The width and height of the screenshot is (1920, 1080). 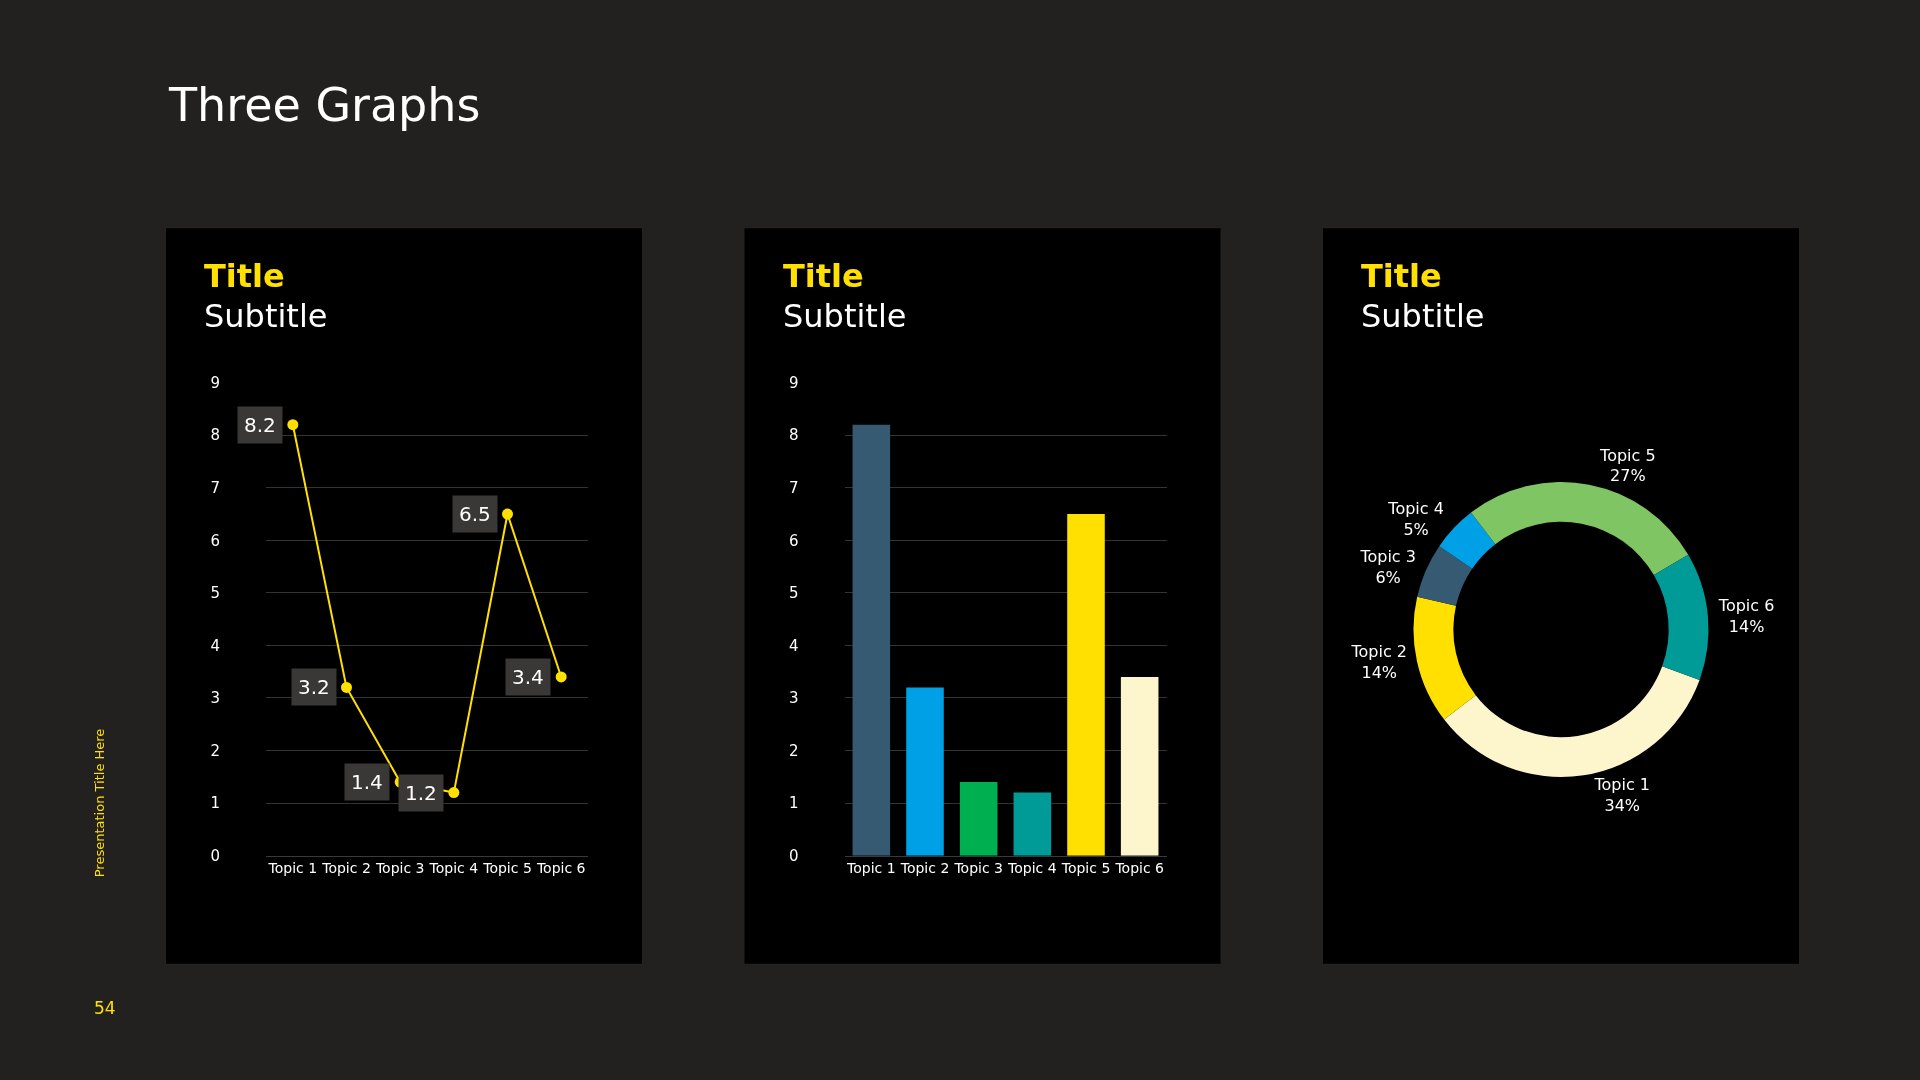 I want to click on data-label: 3.4, so click(x=528, y=677).